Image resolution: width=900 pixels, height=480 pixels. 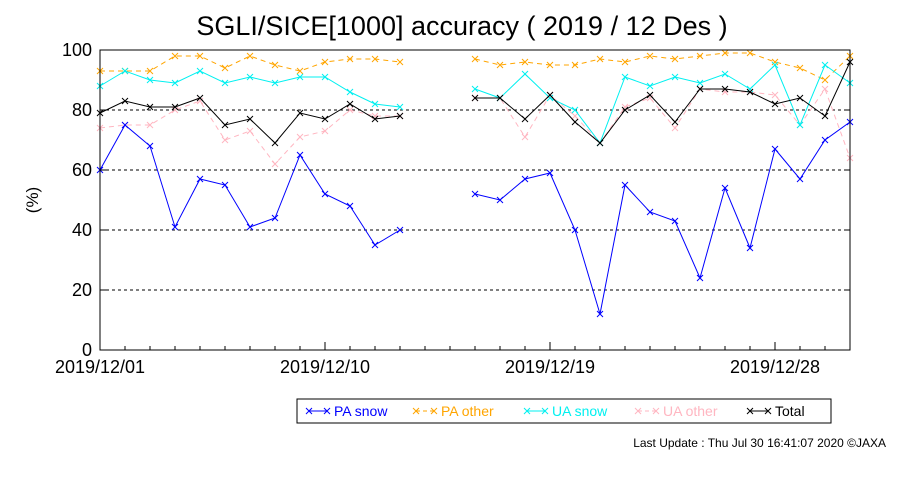 What do you see at coordinates (82, 230) in the screenshot?
I see `y-tick-label: 40` at bounding box center [82, 230].